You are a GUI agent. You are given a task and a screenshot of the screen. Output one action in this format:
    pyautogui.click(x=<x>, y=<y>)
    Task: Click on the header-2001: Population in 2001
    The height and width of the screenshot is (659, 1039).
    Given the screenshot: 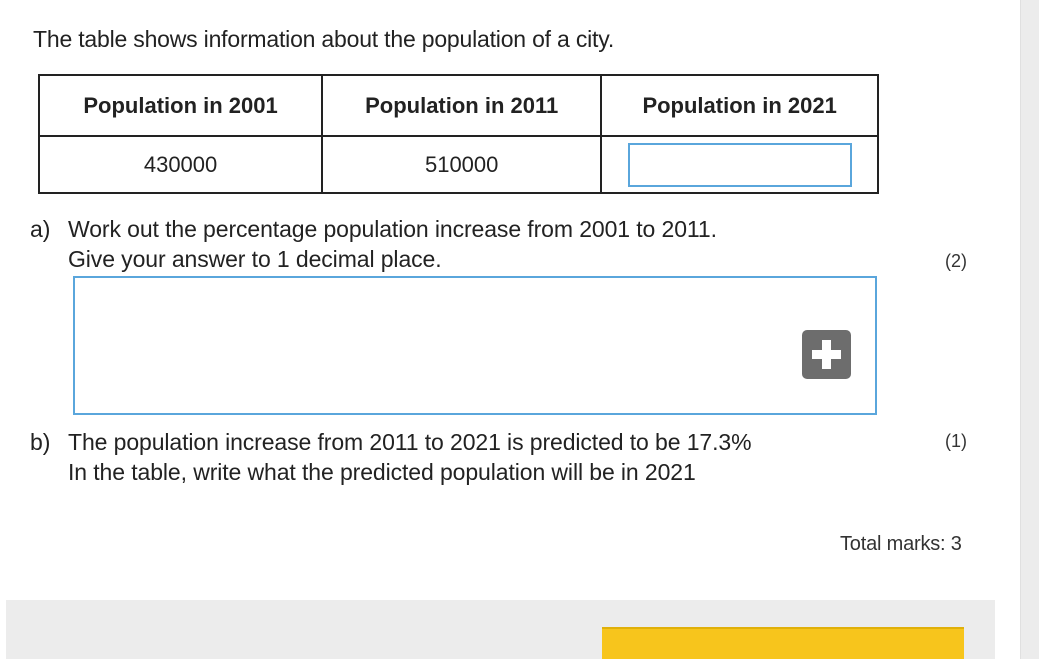 What is the action you would take?
    pyautogui.click(x=180, y=105)
    